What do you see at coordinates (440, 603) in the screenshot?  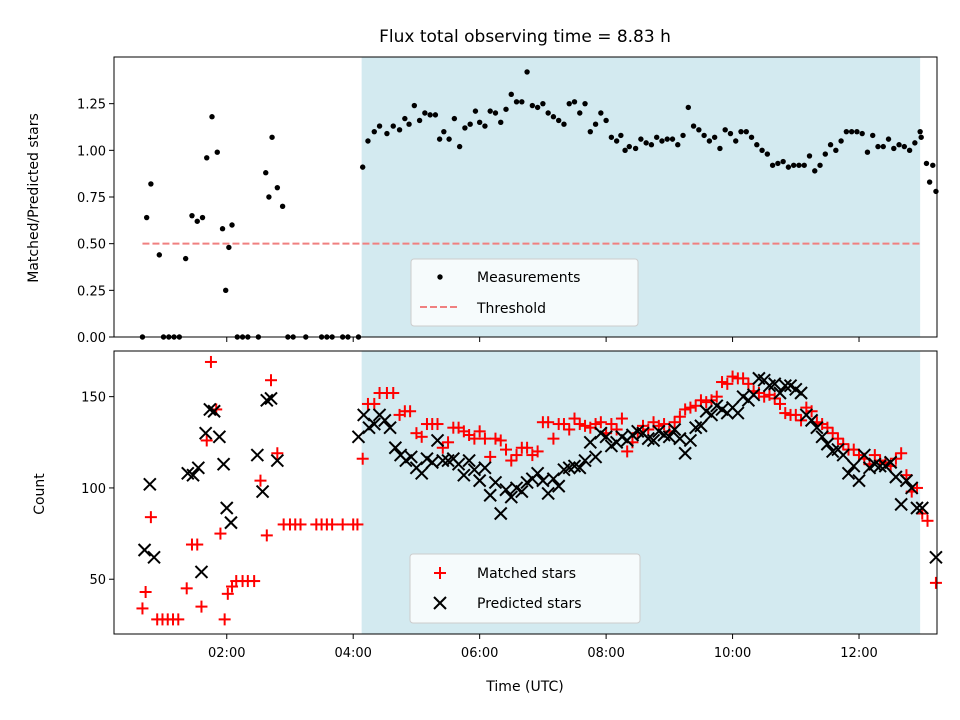 I see `legend-predicted-marker` at bounding box center [440, 603].